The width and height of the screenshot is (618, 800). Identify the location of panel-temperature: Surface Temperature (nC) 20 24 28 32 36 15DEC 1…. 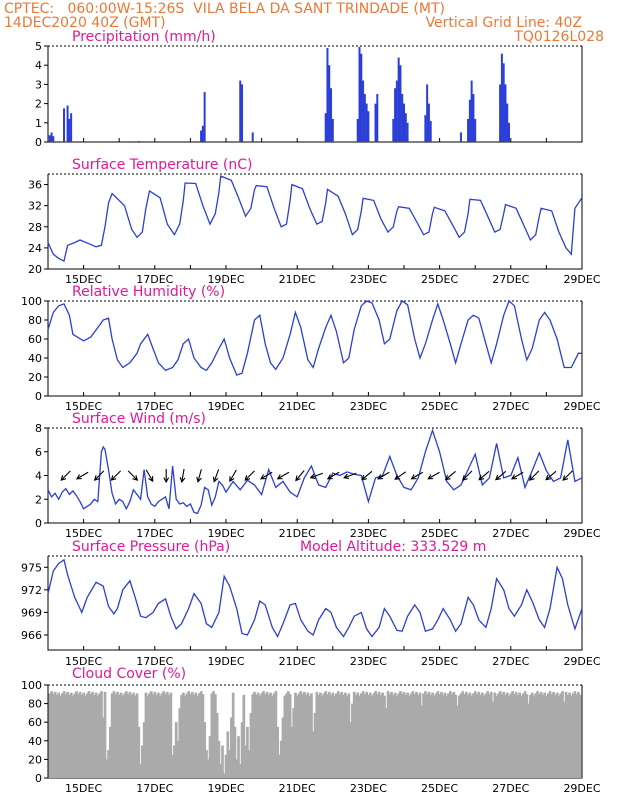
(314, 221).